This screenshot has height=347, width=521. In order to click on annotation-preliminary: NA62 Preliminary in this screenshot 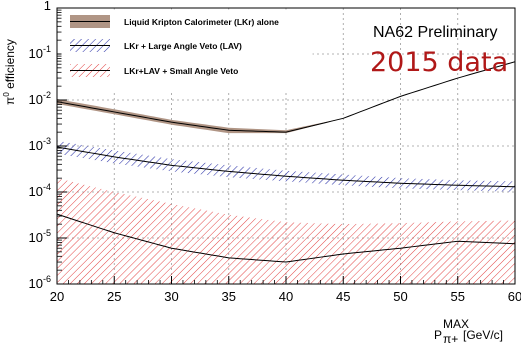, I will do `click(435, 32)`.